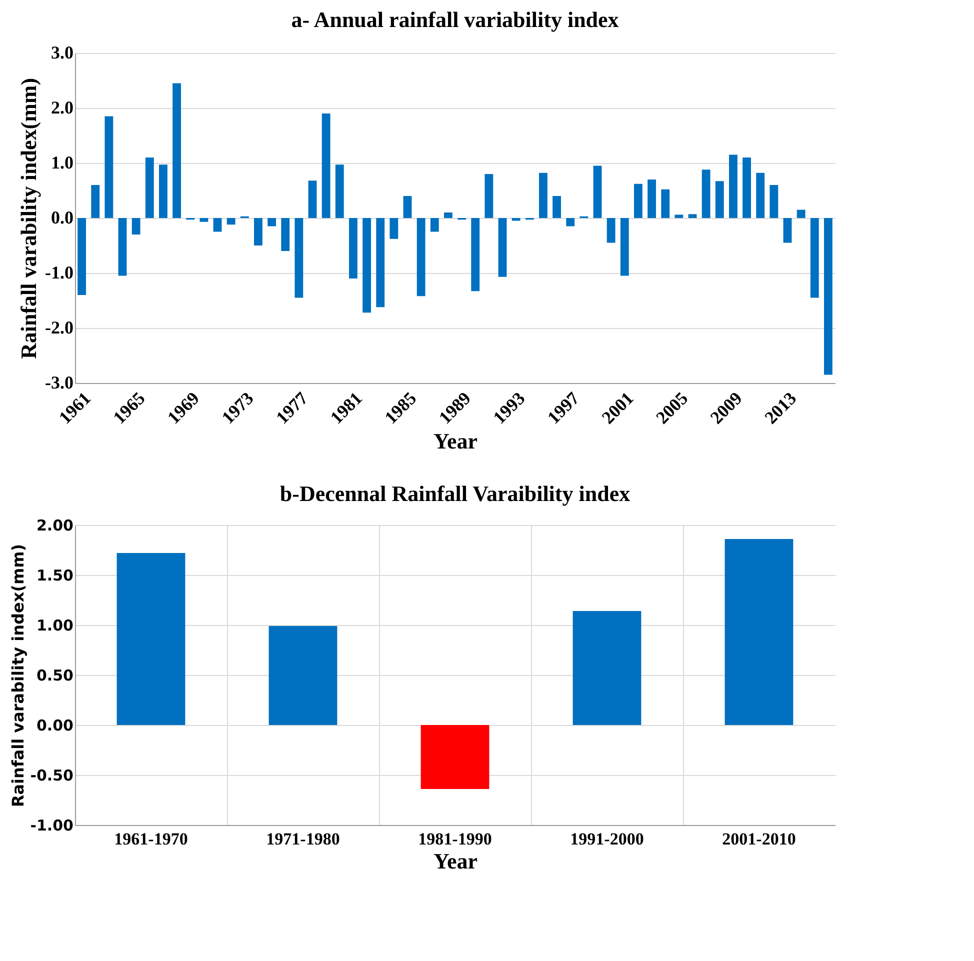 The height and width of the screenshot is (961, 974). What do you see at coordinates (759, 839) in the screenshot?
I see `x-tick-label: 2001-2010` at bounding box center [759, 839].